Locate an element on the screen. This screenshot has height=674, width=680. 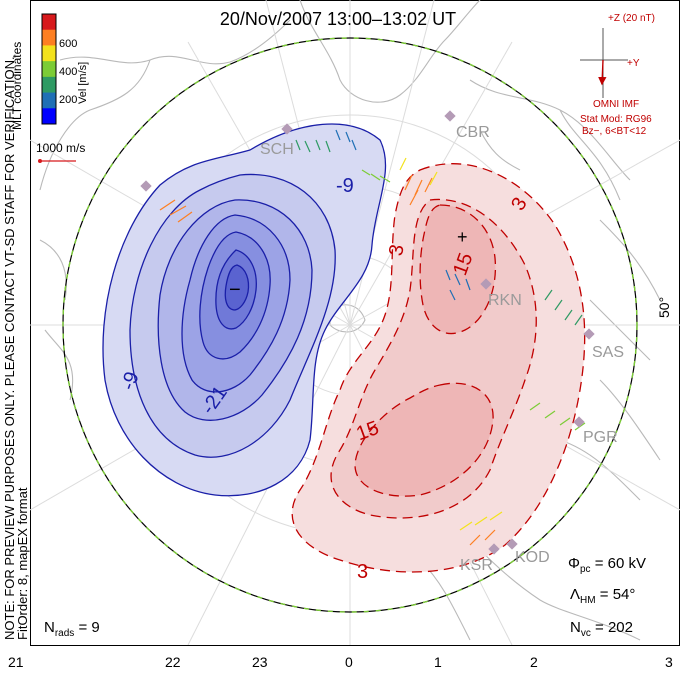
station-label: RKN is located at coordinates (505, 300).